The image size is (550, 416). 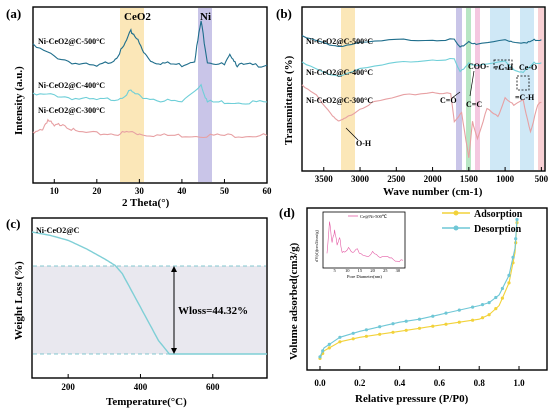 I want to click on annot-co: C=O, so click(x=448, y=100).